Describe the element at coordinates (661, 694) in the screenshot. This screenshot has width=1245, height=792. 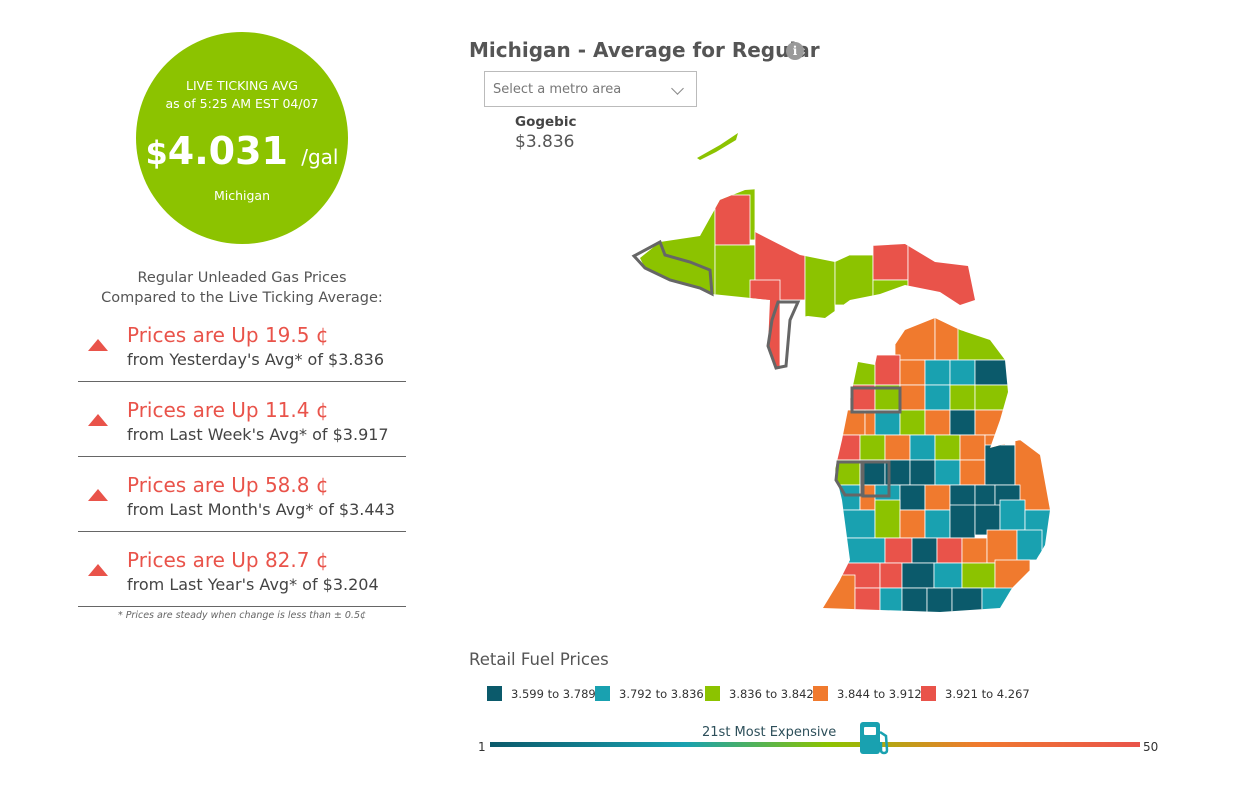
I see `legend-label: 3.792 to 3.836` at that location.